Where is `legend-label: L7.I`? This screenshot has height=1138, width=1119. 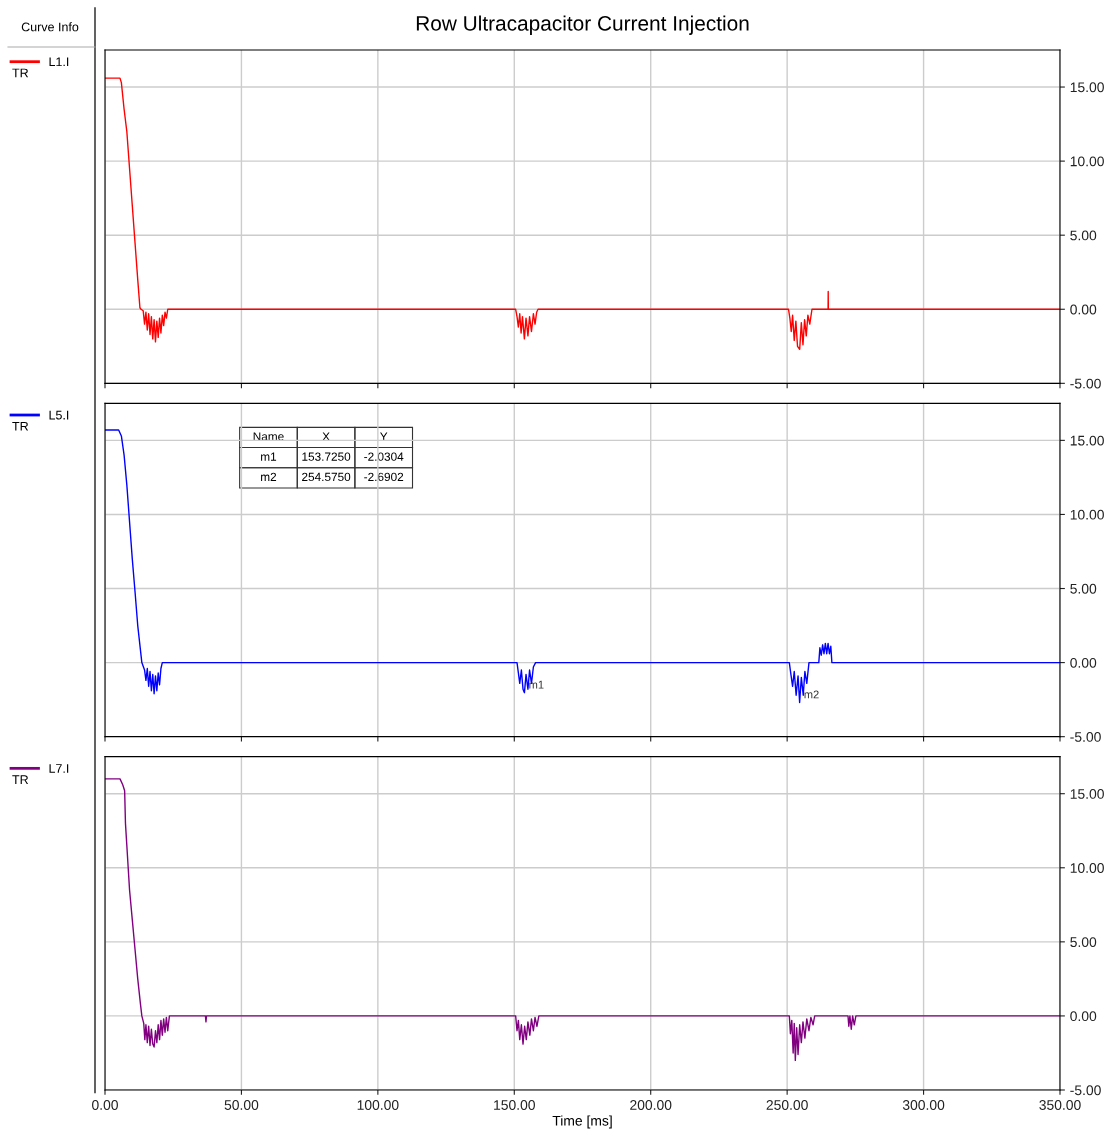 legend-label: L7.I is located at coordinates (59, 768).